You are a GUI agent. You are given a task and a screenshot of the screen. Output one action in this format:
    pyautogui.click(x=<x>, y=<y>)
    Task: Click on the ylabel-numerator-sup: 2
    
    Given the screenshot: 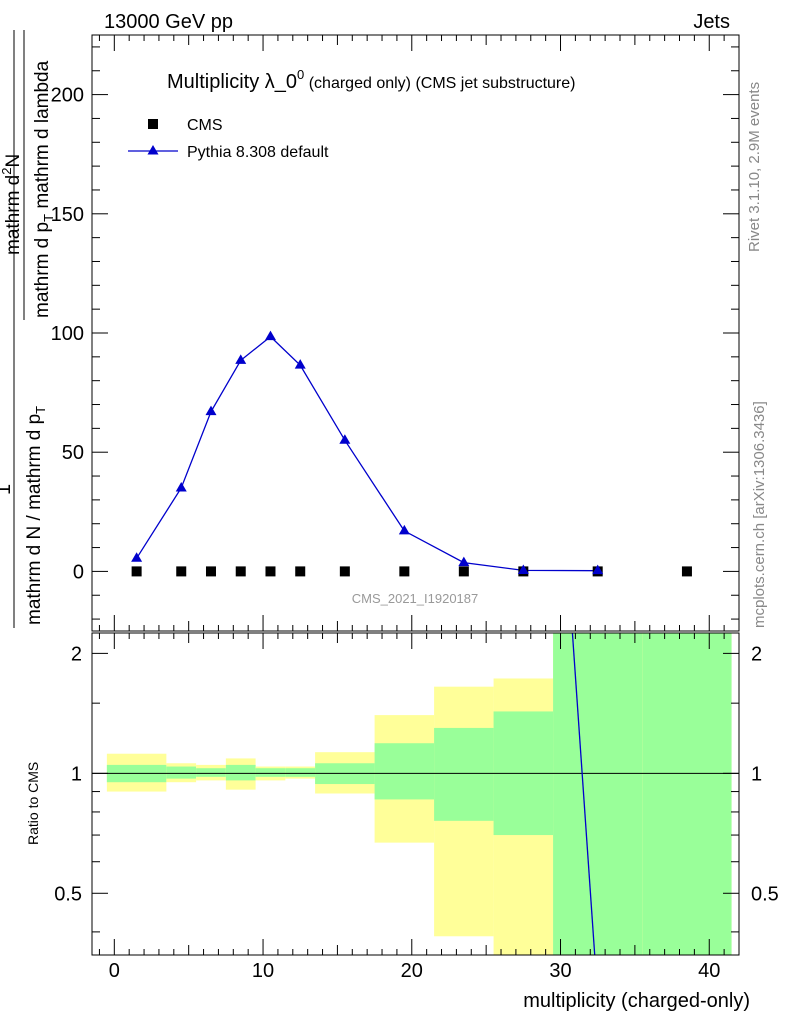 What is the action you would take?
    pyautogui.click(x=7, y=171)
    